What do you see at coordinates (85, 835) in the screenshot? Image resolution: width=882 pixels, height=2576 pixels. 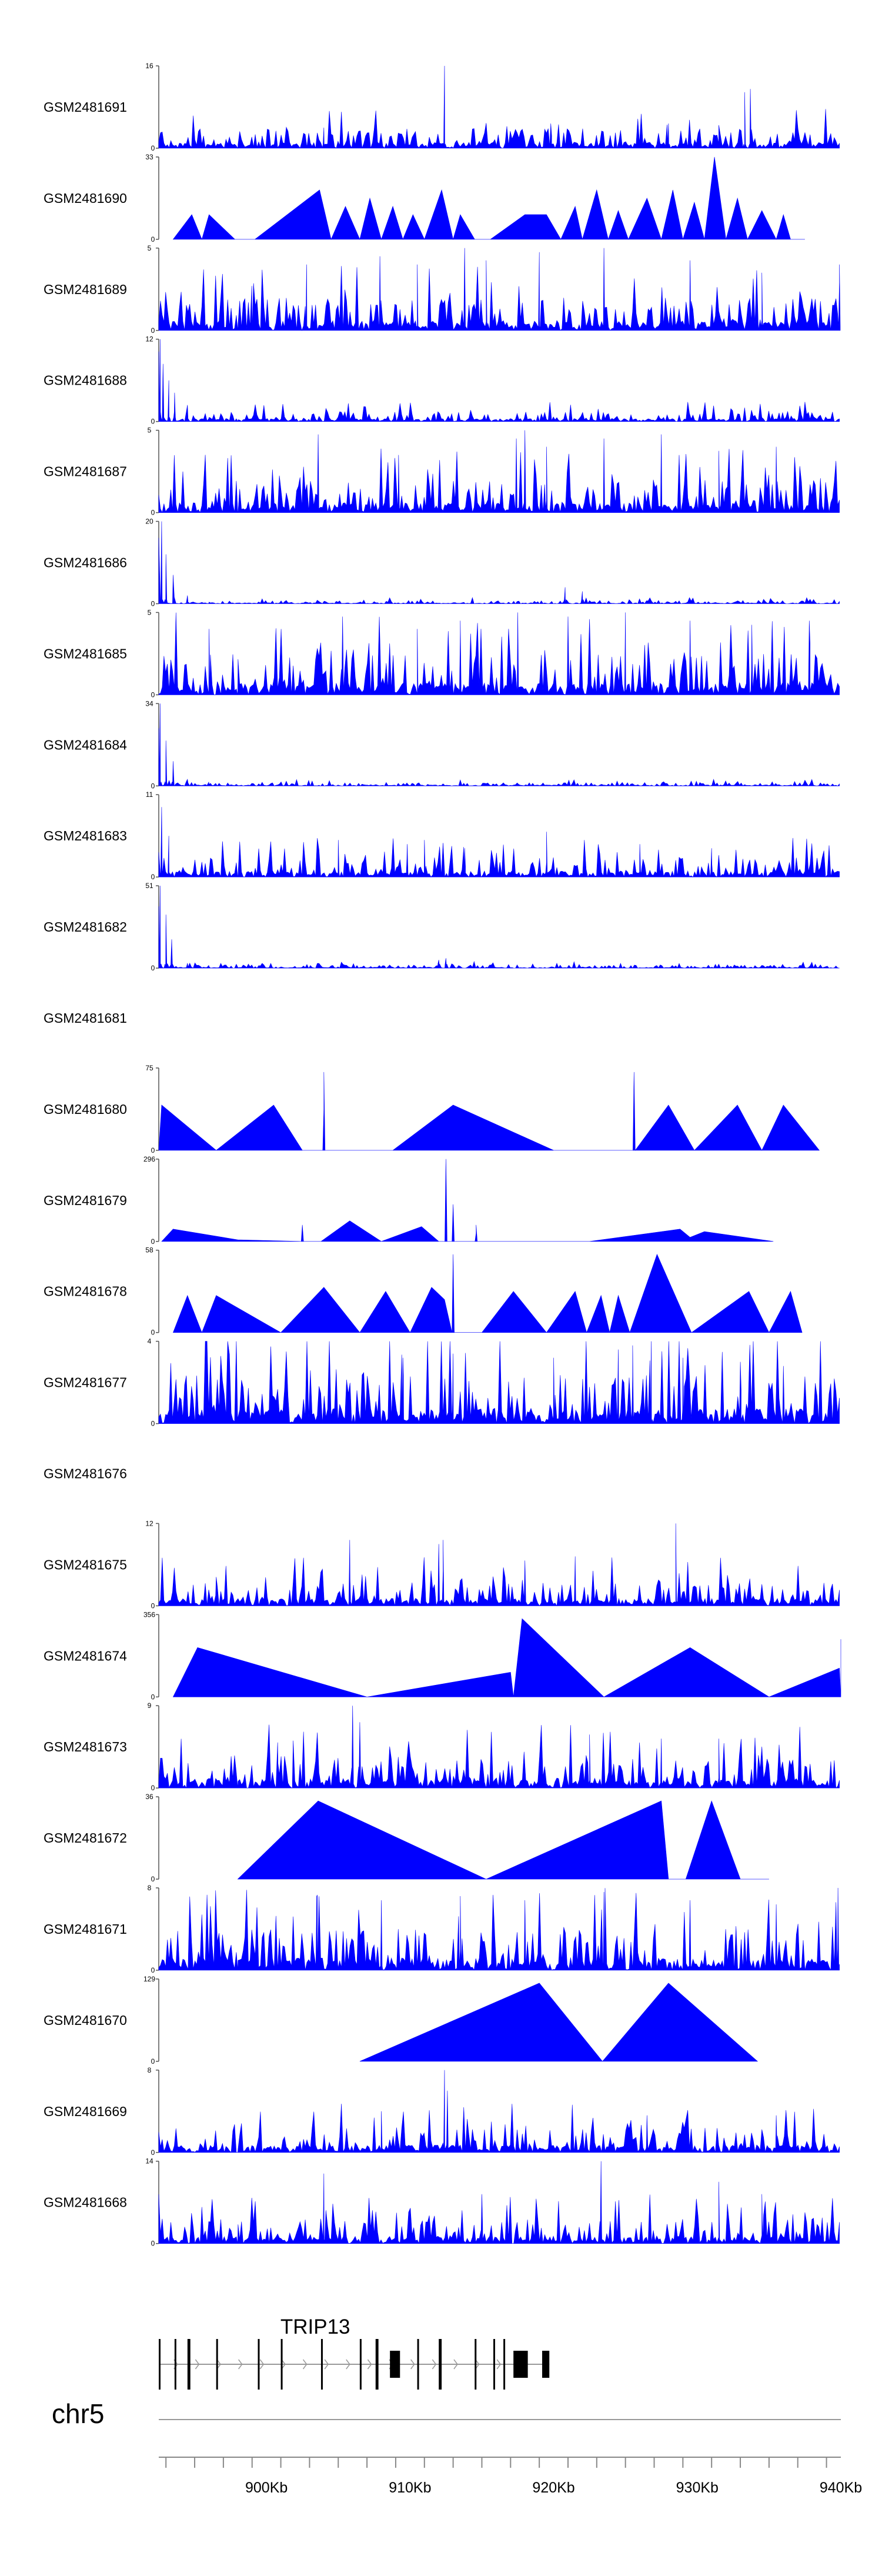 I see `track-label: GSM2481683` at bounding box center [85, 835].